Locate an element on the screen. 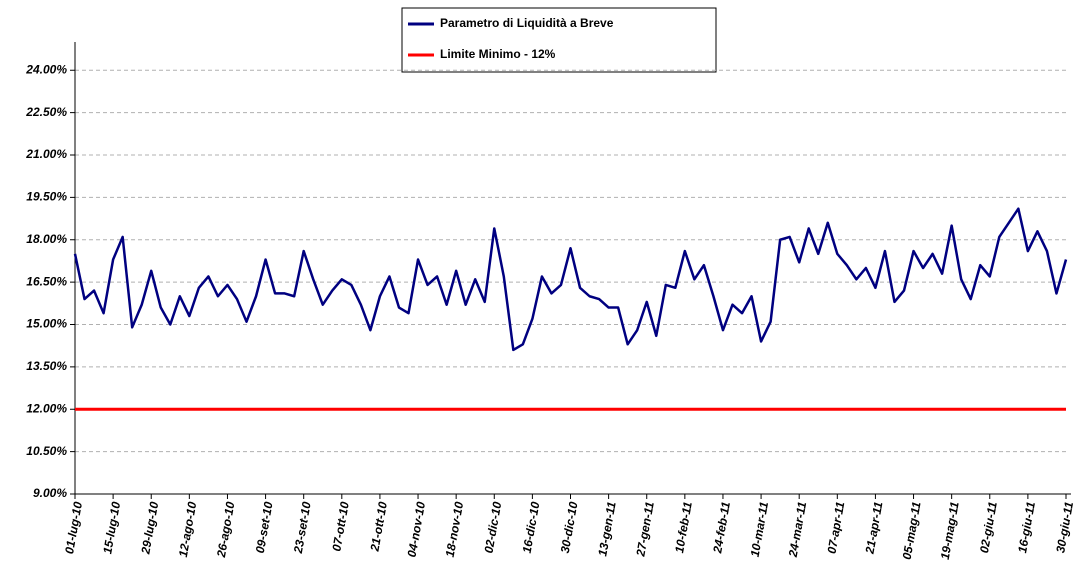 This screenshot has width=1073, height=579. x-tick-label: 10-mar-11 is located at coordinates (760, 529).